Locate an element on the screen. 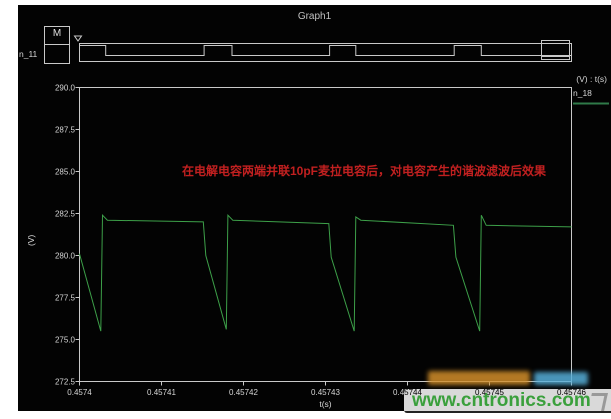 This screenshot has height=419, width=611. y-tick-label: 277.5 is located at coordinates (64, 297).